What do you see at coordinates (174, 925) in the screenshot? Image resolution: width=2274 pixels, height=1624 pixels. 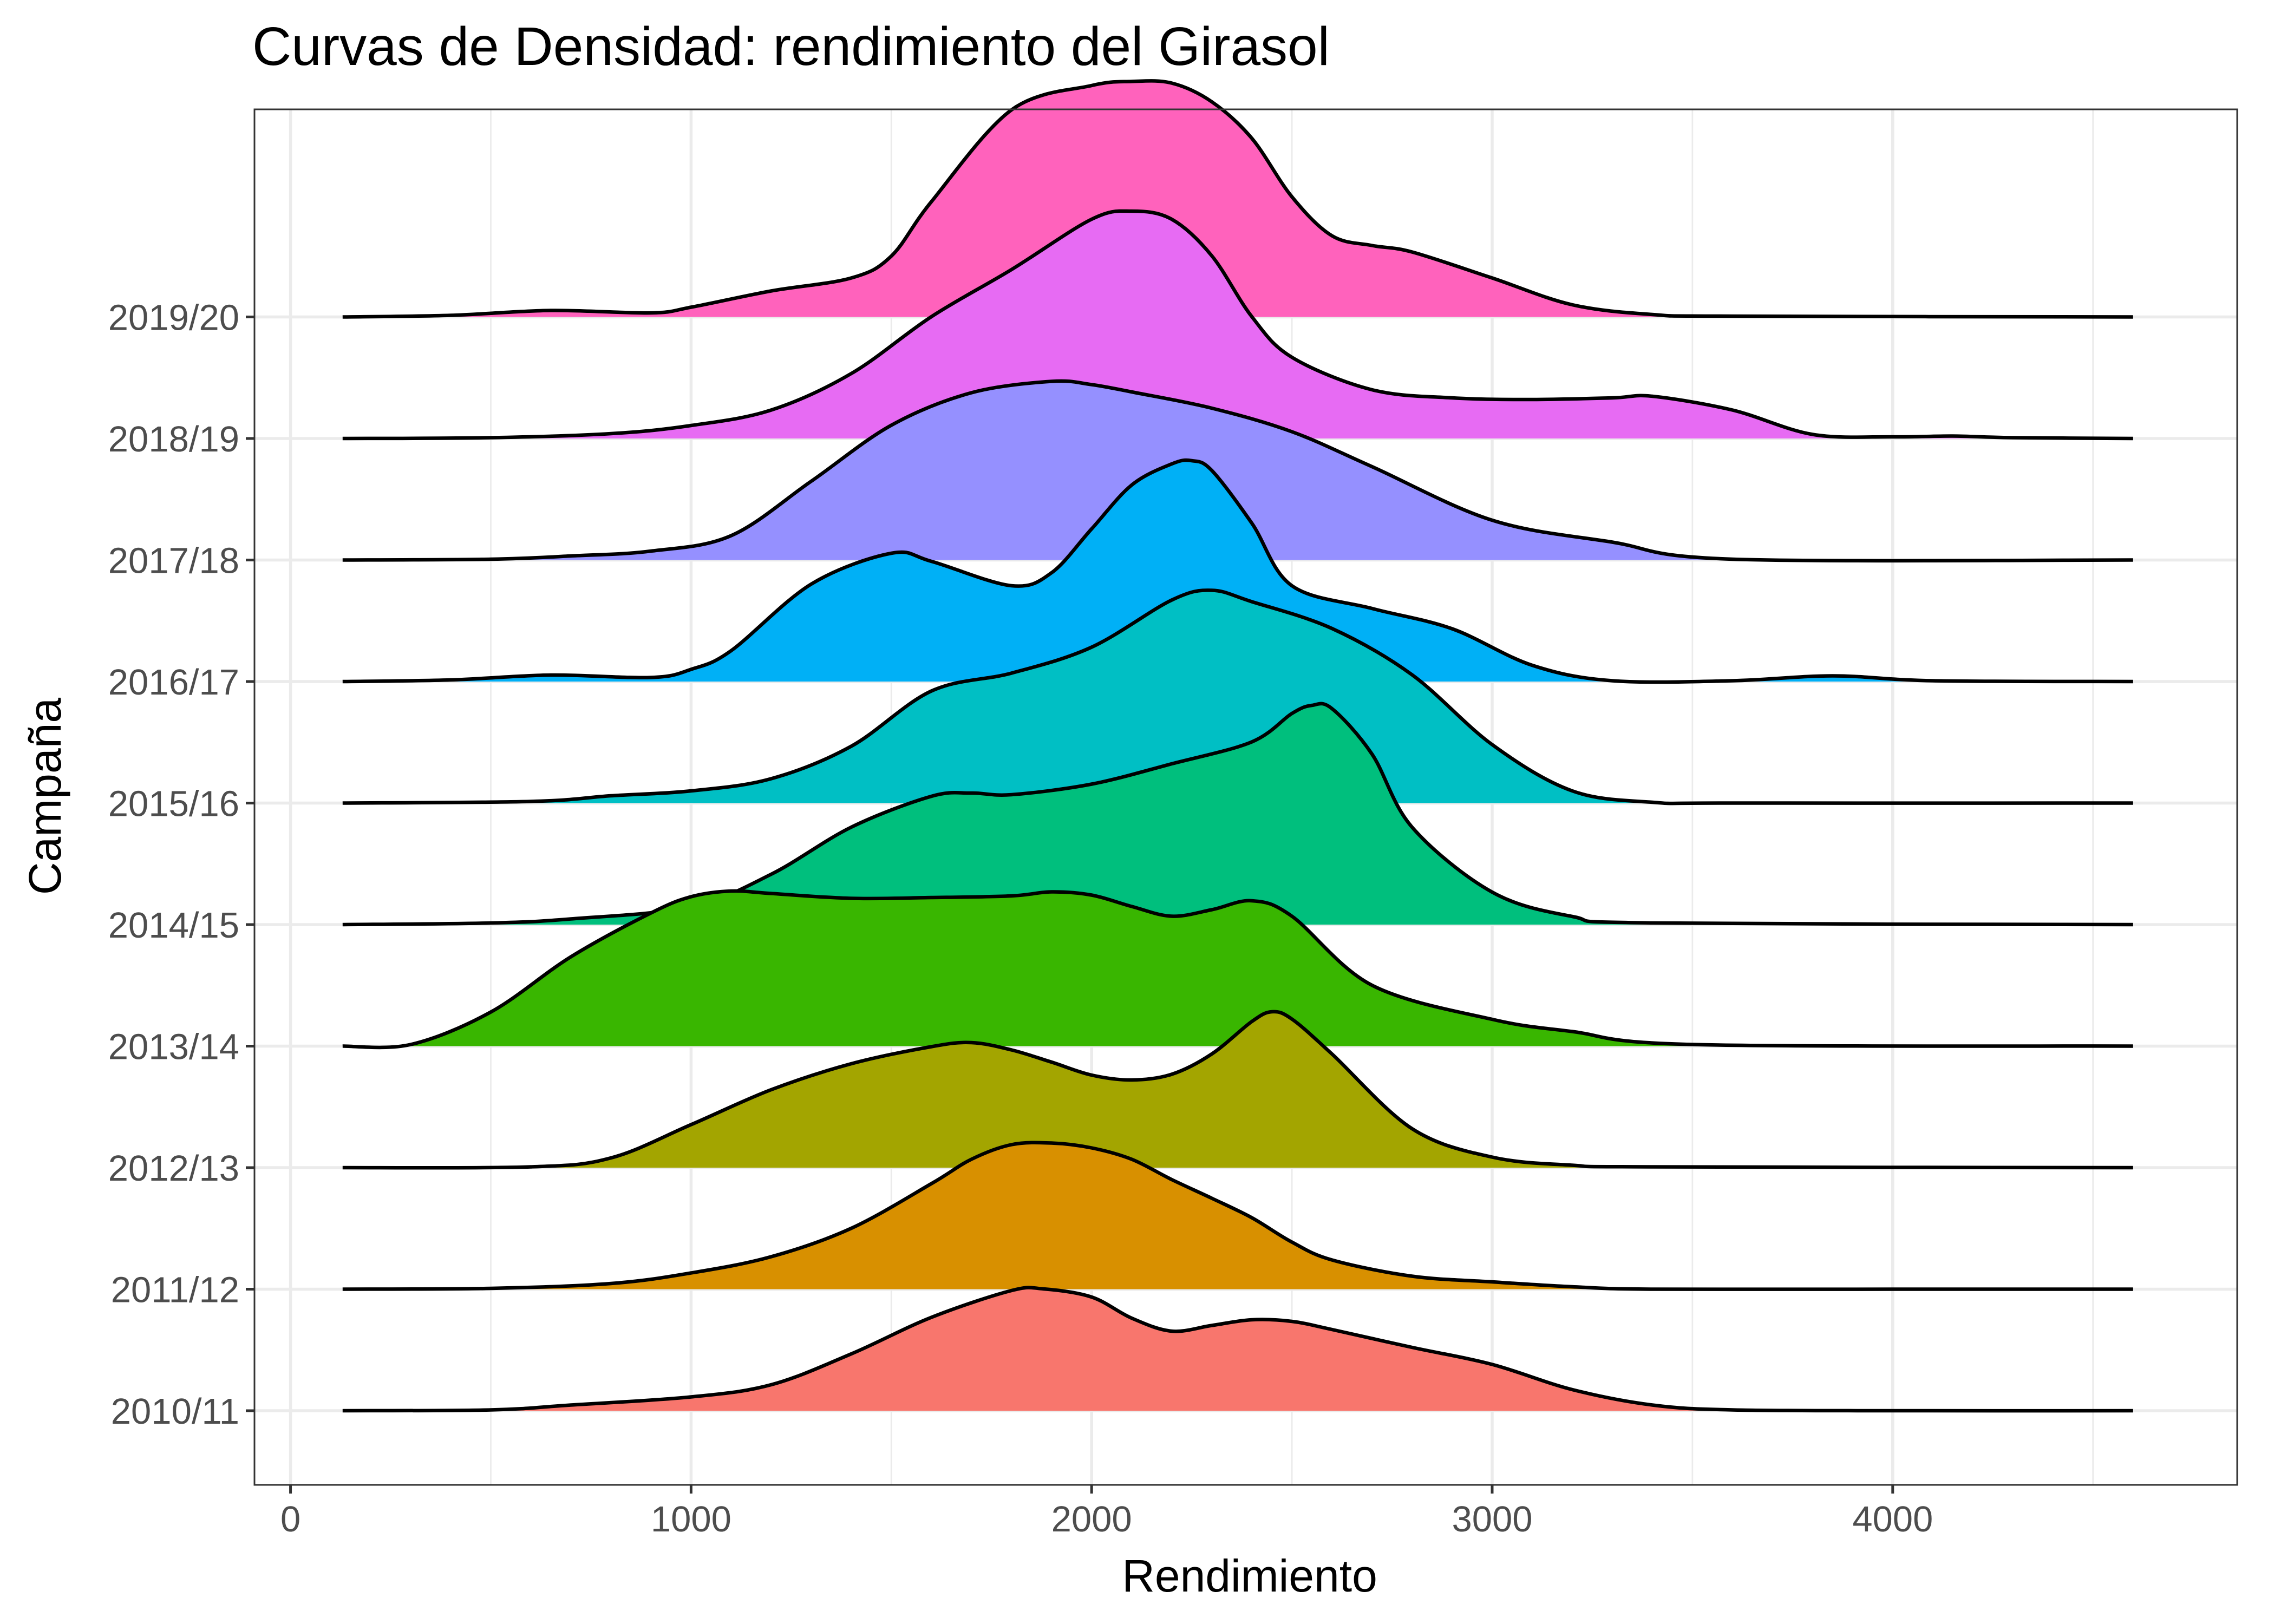 I see `y-tick-label: 2014/15` at bounding box center [174, 925].